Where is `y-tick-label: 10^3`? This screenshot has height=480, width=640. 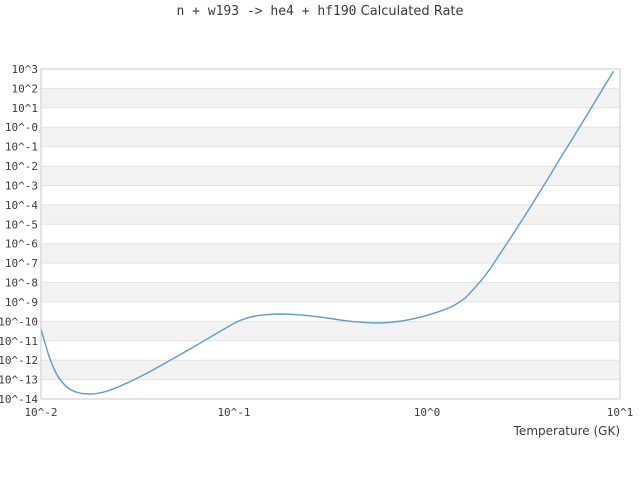 y-tick-label: 10^3 is located at coordinates (25, 69).